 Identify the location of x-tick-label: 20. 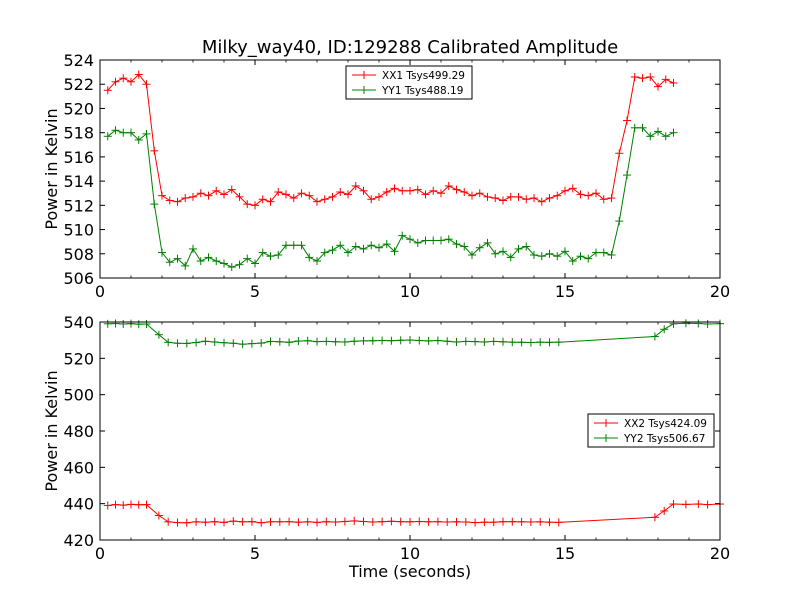
(720, 553).